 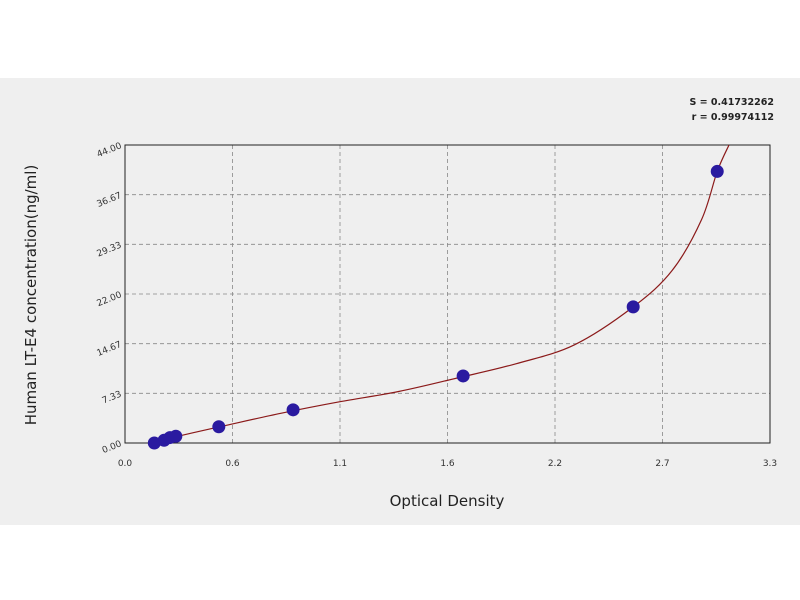 I want to click on x-tick-label: 3.3, so click(x=770, y=464).